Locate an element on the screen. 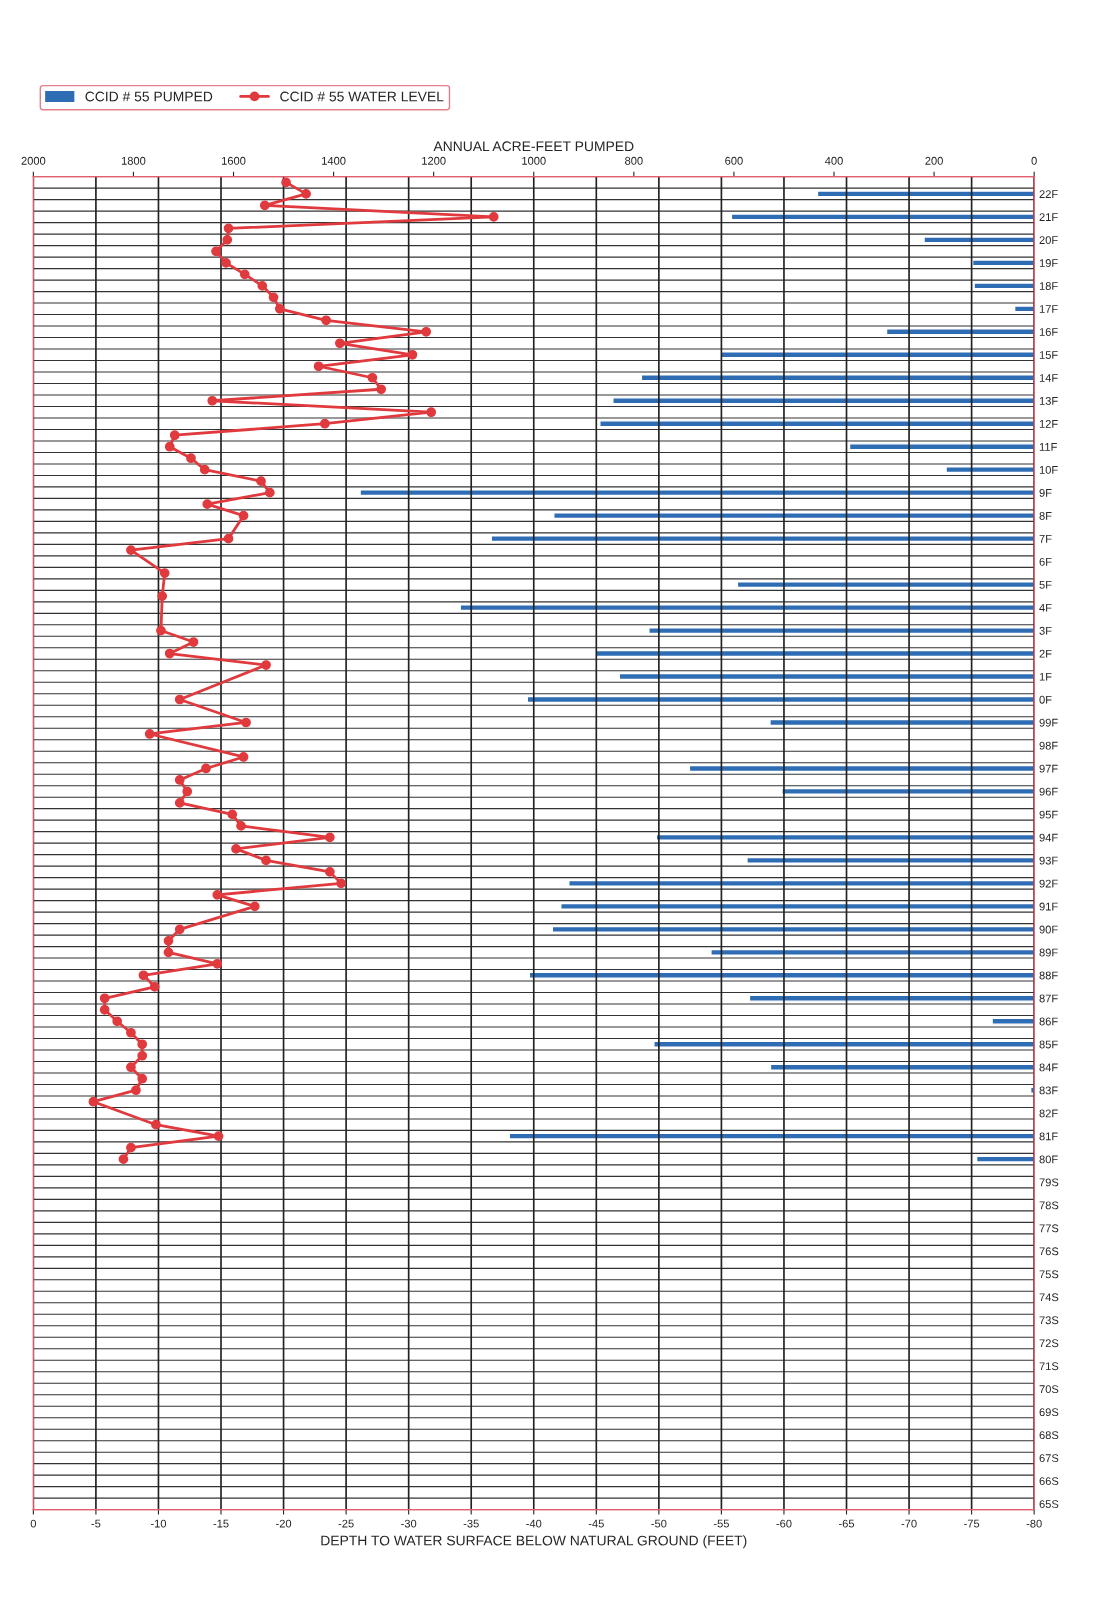 The height and width of the screenshot is (1606, 1112). x-tick-label: -60 is located at coordinates (784, 1523).